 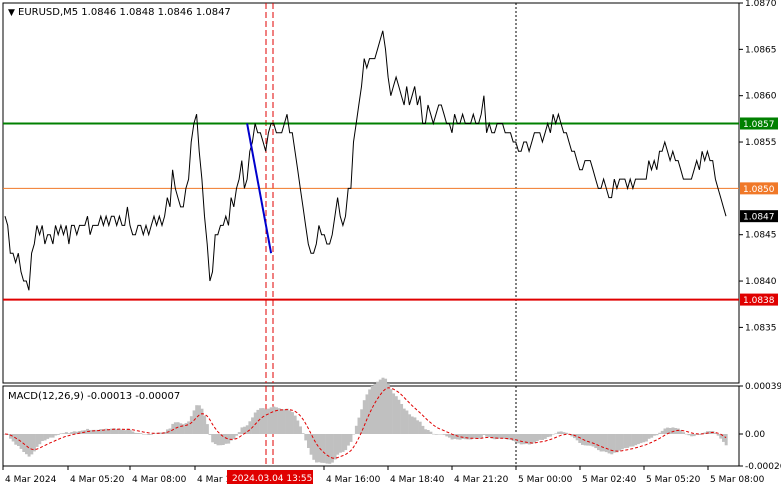 I want to click on current-price-box, so click(x=759, y=216).